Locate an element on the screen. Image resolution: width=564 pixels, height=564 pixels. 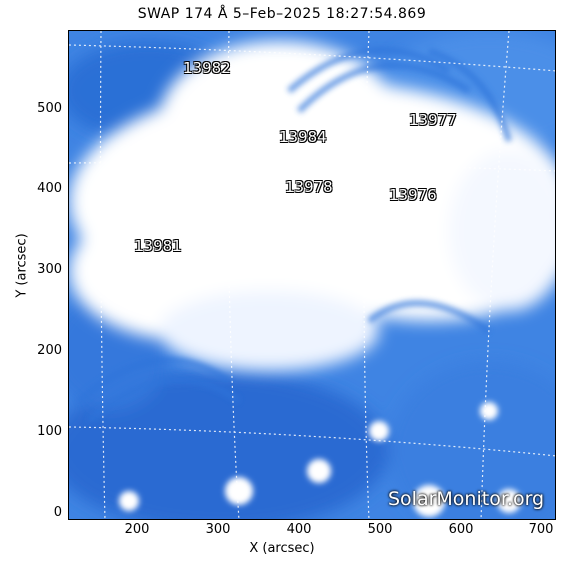
active-region-label: 13978 is located at coordinates (309, 187).